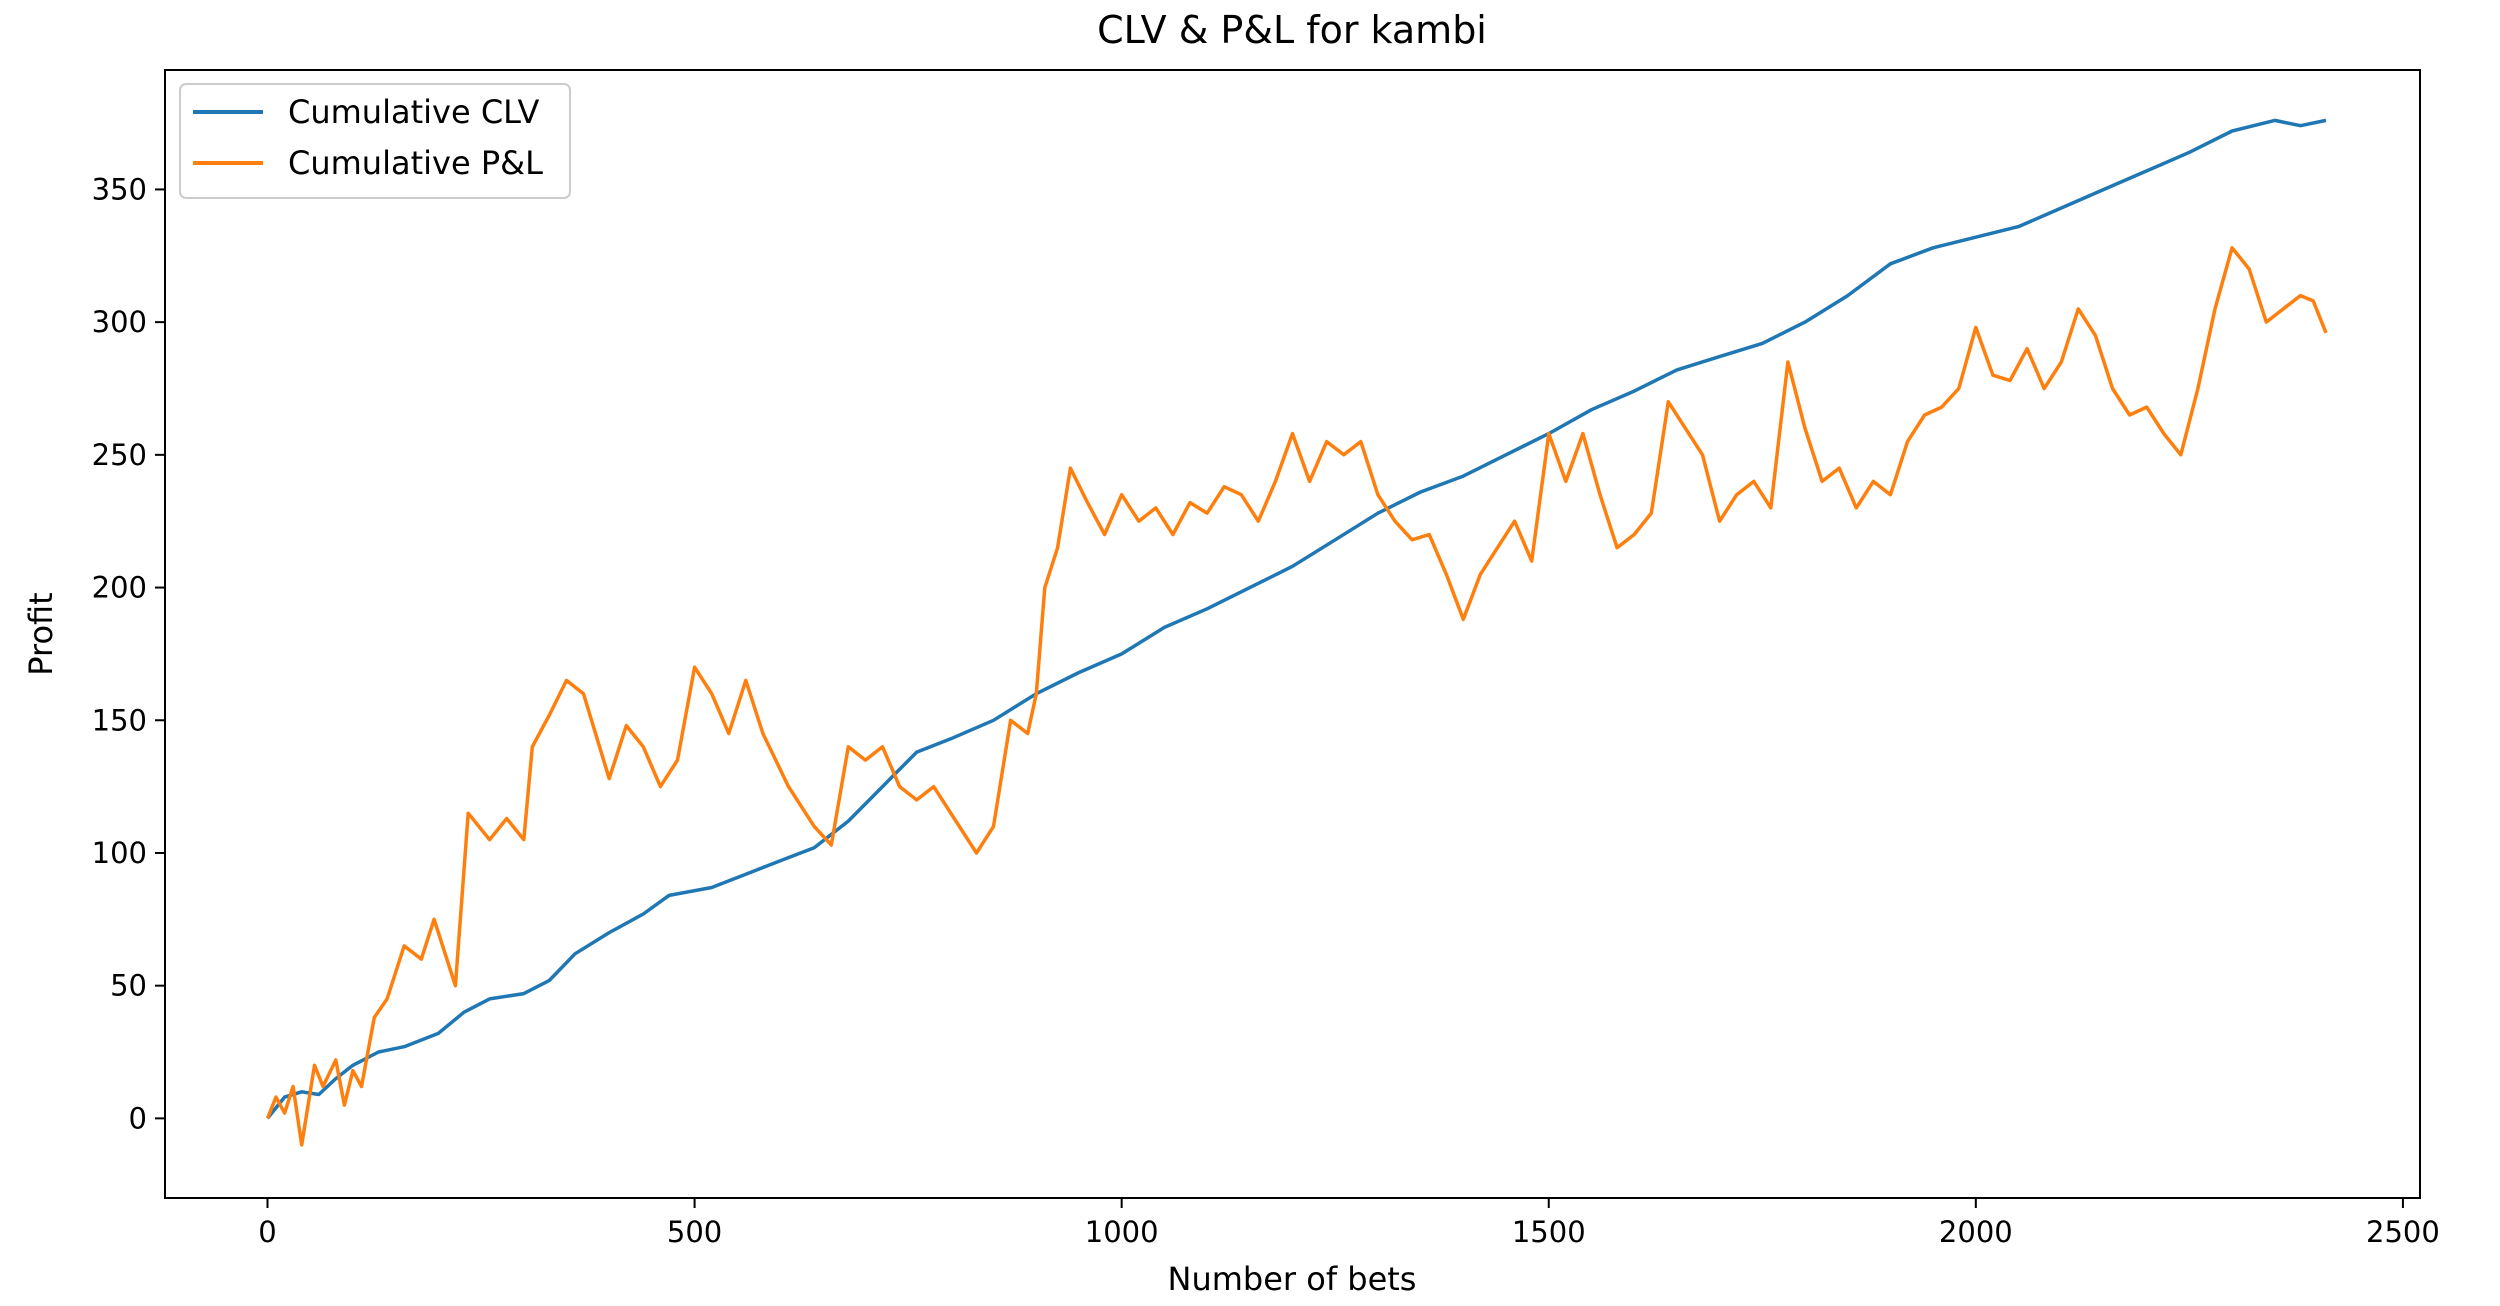 The image size is (2500, 1306). What do you see at coordinates (128, 986) in the screenshot?
I see `y-tick-label: 50` at bounding box center [128, 986].